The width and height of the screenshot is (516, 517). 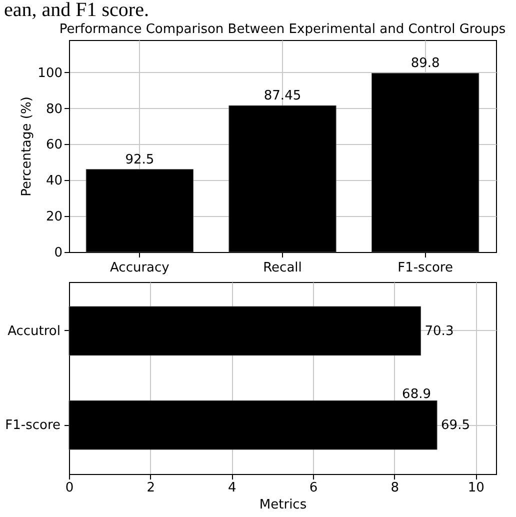 I want to click on y-tick-label: F1-score, so click(x=32, y=426).